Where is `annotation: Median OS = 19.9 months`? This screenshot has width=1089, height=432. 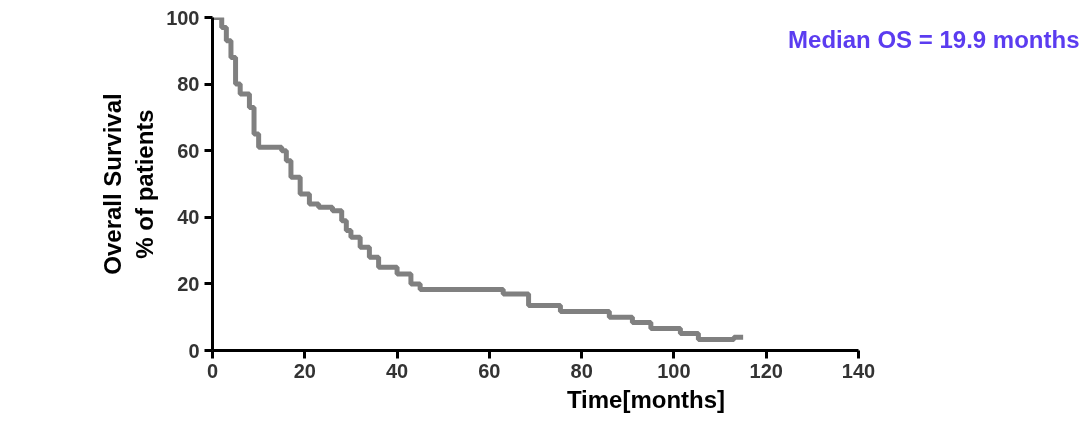 annotation: Median OS = 19.9 months is located at coordinates (934, 39).